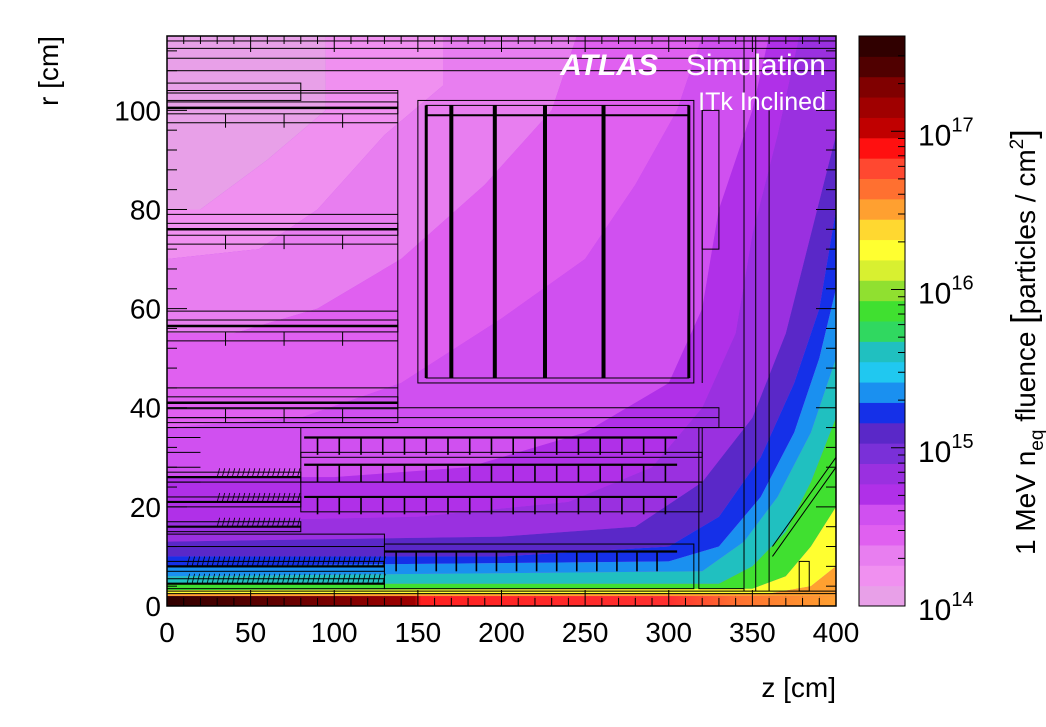 The height and width of the screenshot is (727, 1046). Describe the element at coordinates (962, 284) in the screenshot. I see `colorbar-tick-exponent: 16` at that location.